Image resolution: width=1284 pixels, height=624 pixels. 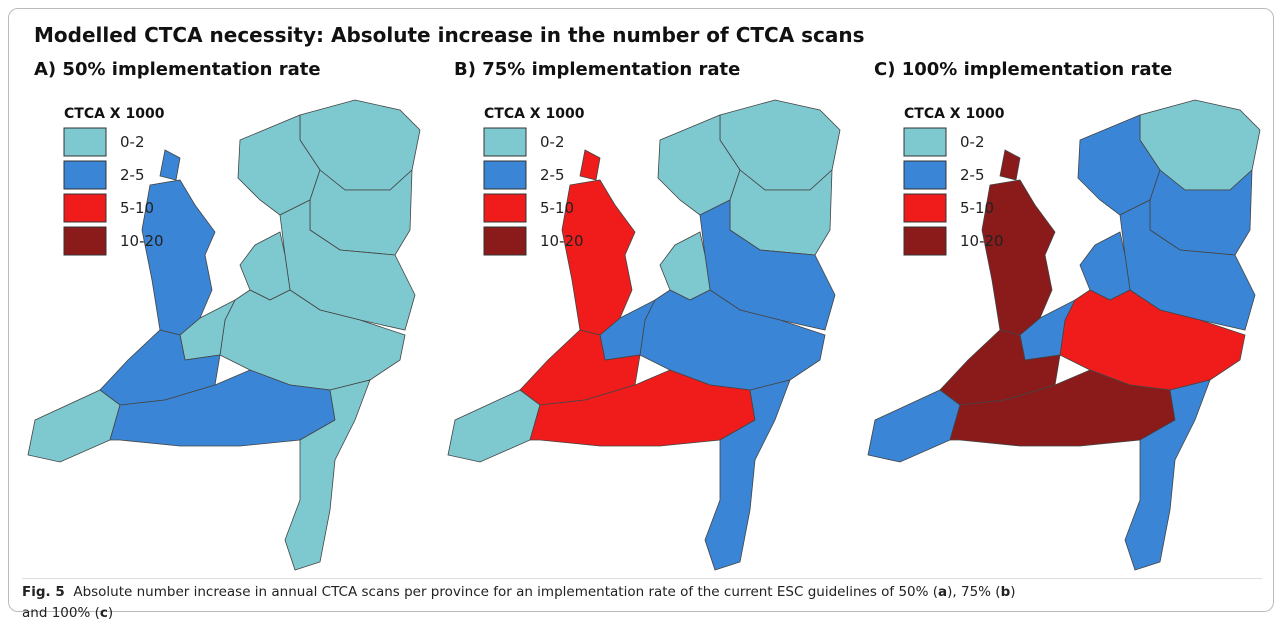 I want to click on caption-text: b, so click(x=1005, y=592).